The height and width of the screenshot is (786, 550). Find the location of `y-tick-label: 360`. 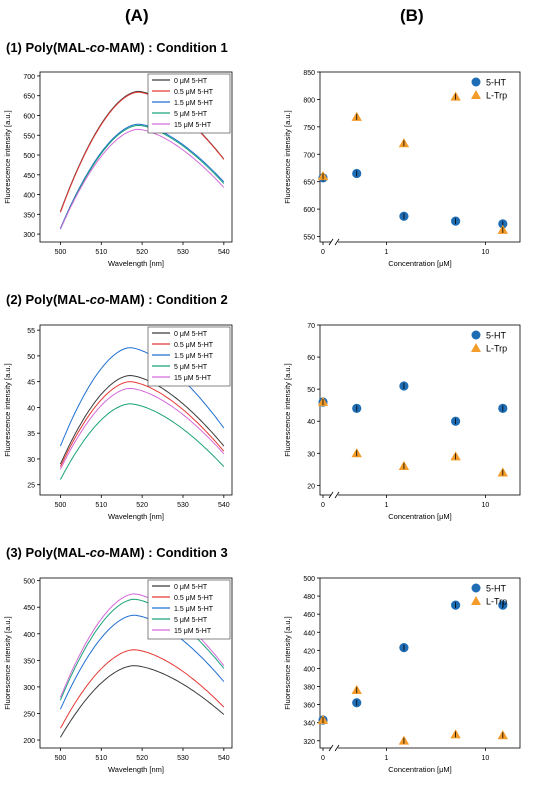

y-tick-label: 360 is located at coordinates (309, 706).